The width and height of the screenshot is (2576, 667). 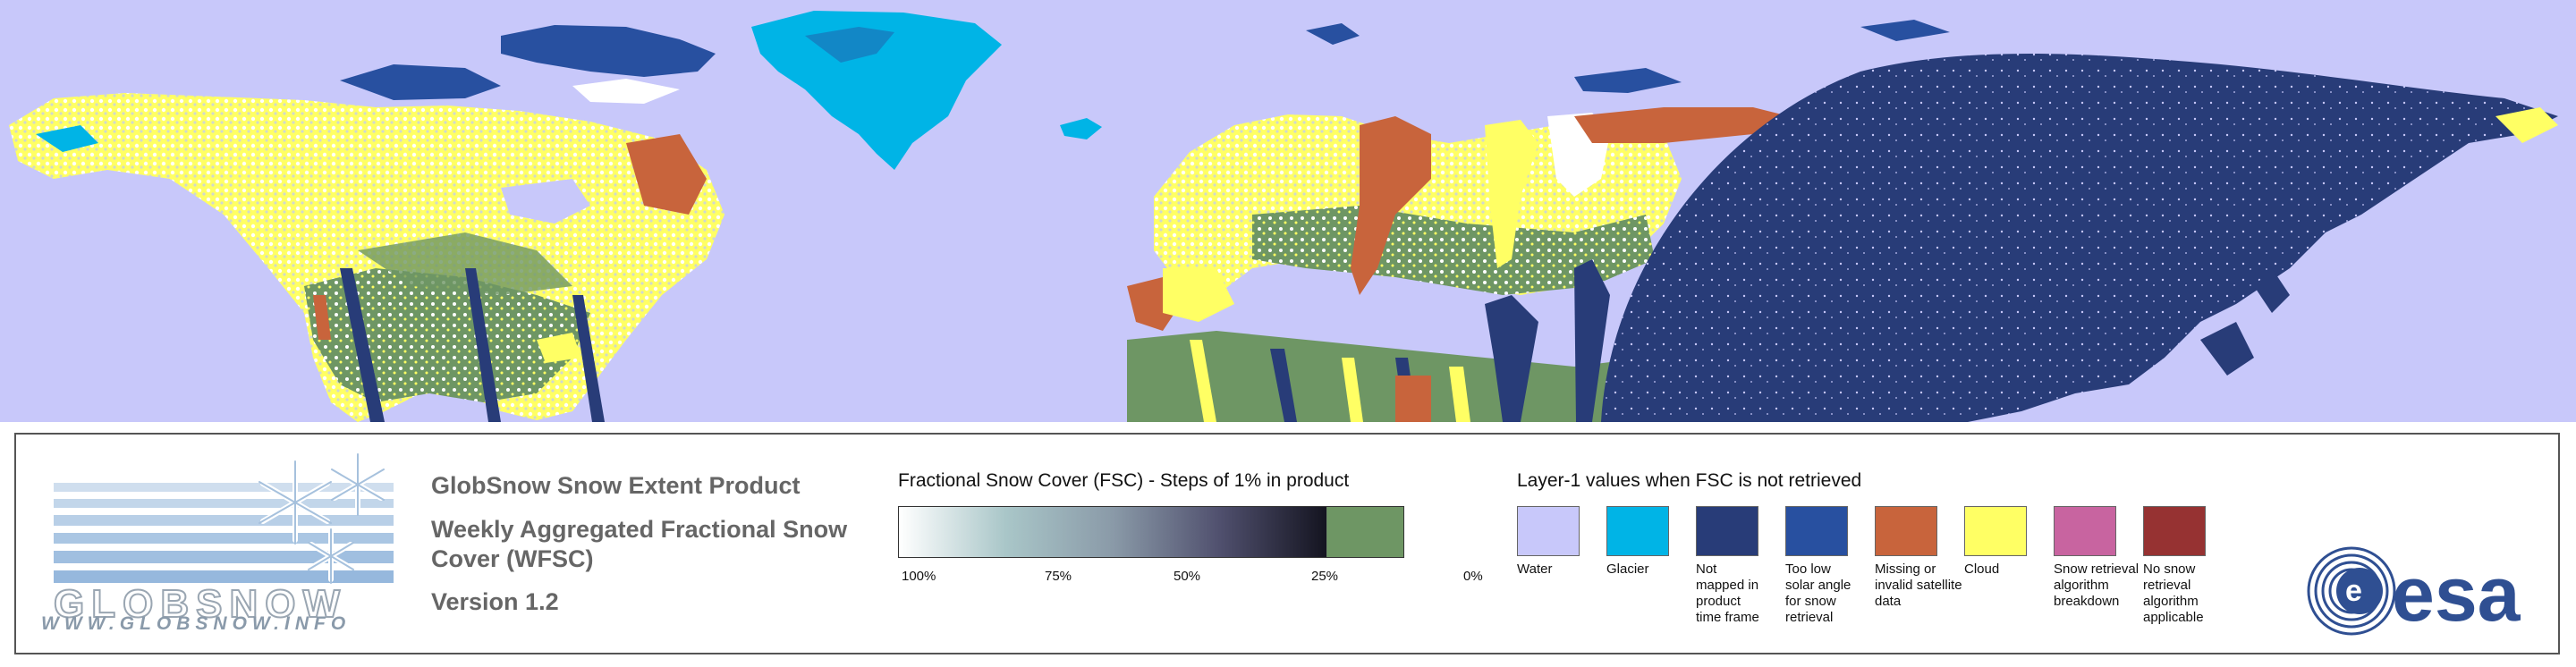 I want to click on legend-label: Snow retrieval algorithm breakdown, so click(x=2097, y=585).